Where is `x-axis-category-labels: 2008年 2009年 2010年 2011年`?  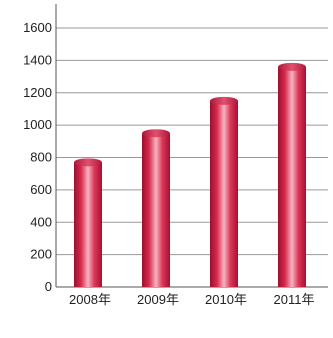 x-axis-category-labels: 2008年 2009年 2010年 2011年 is located at coordinates (191, 299).